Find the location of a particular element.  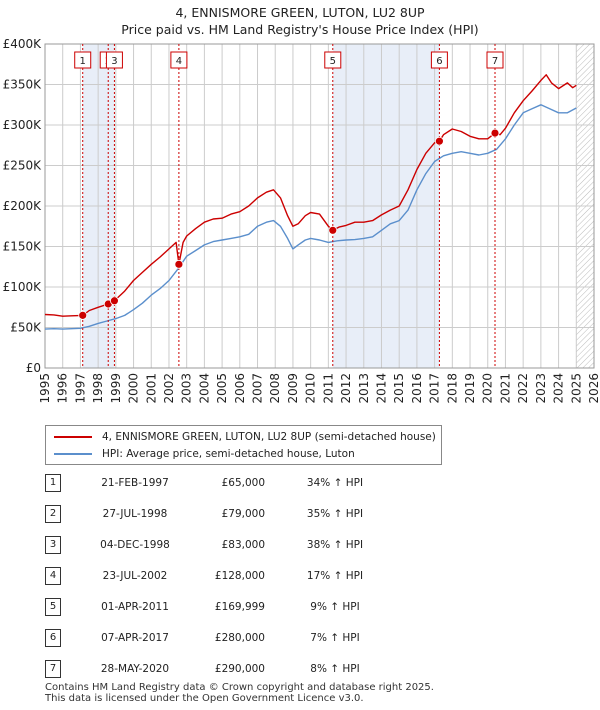

x-tick-label: 2025 is located at coordinates (576, 388).